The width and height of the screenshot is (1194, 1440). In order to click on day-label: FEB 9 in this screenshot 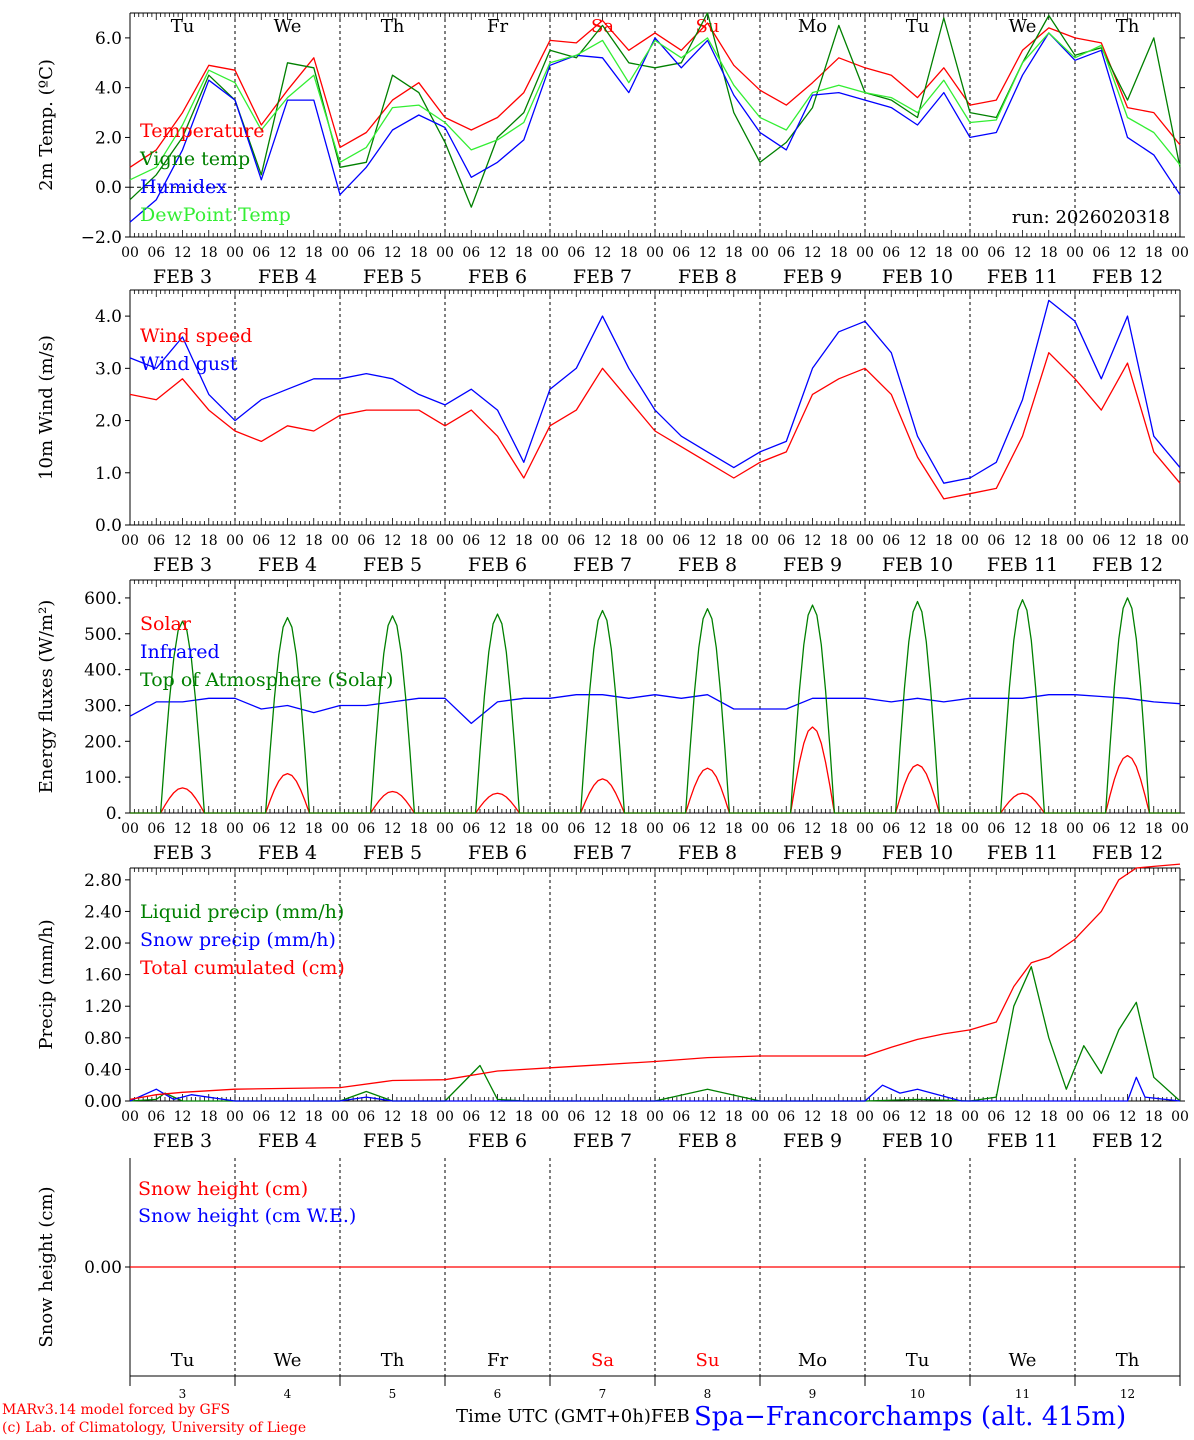, I will do `click(812, 277)`.